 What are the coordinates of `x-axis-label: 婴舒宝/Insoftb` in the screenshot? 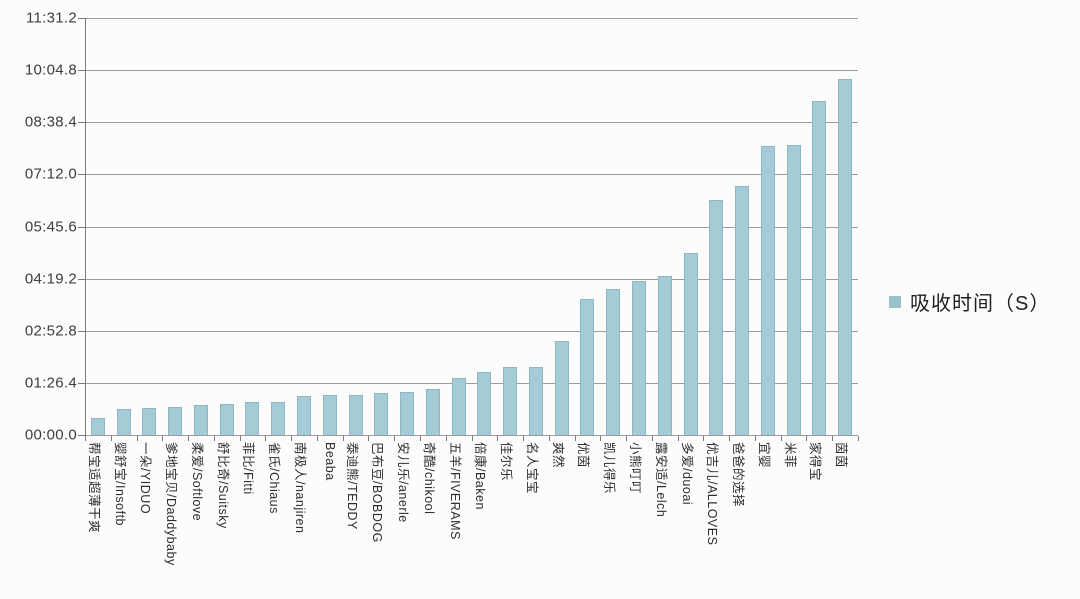 It's located at (119, 484).